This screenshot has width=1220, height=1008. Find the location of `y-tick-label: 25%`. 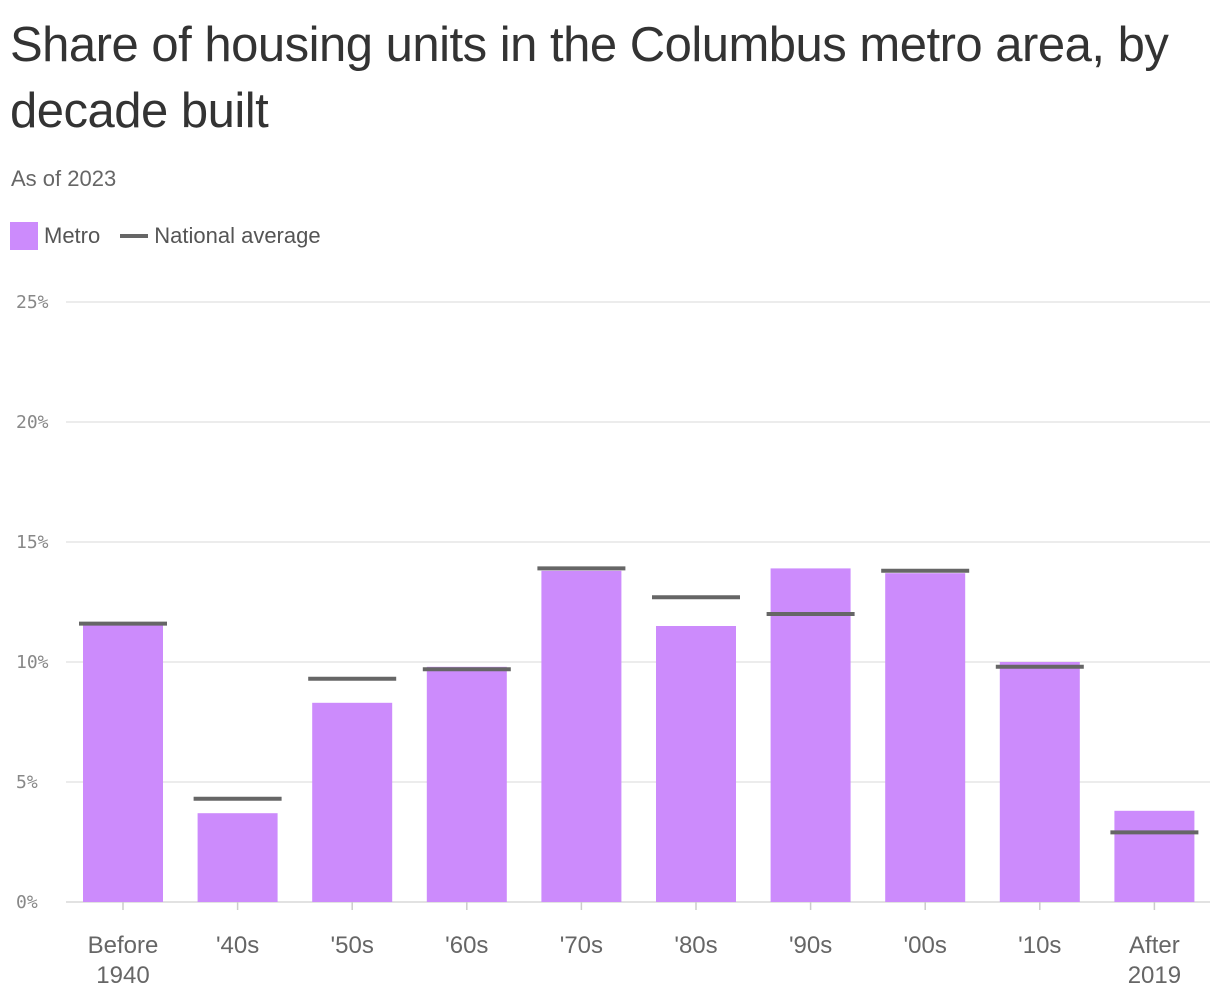

y-tick-label: 25% is located at coordinates (32, 302).